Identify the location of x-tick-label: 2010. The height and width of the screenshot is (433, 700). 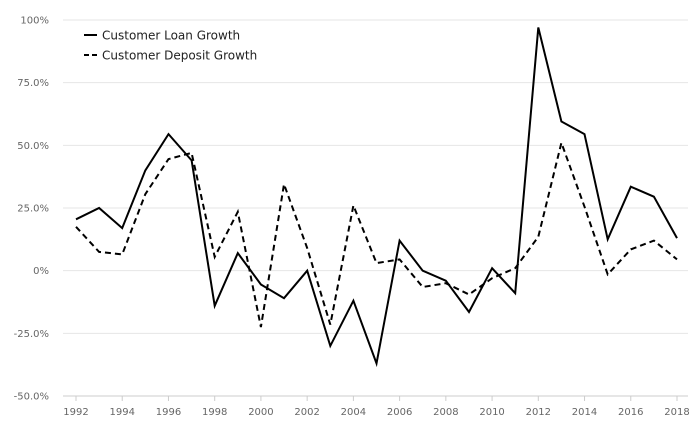
(491, 412).